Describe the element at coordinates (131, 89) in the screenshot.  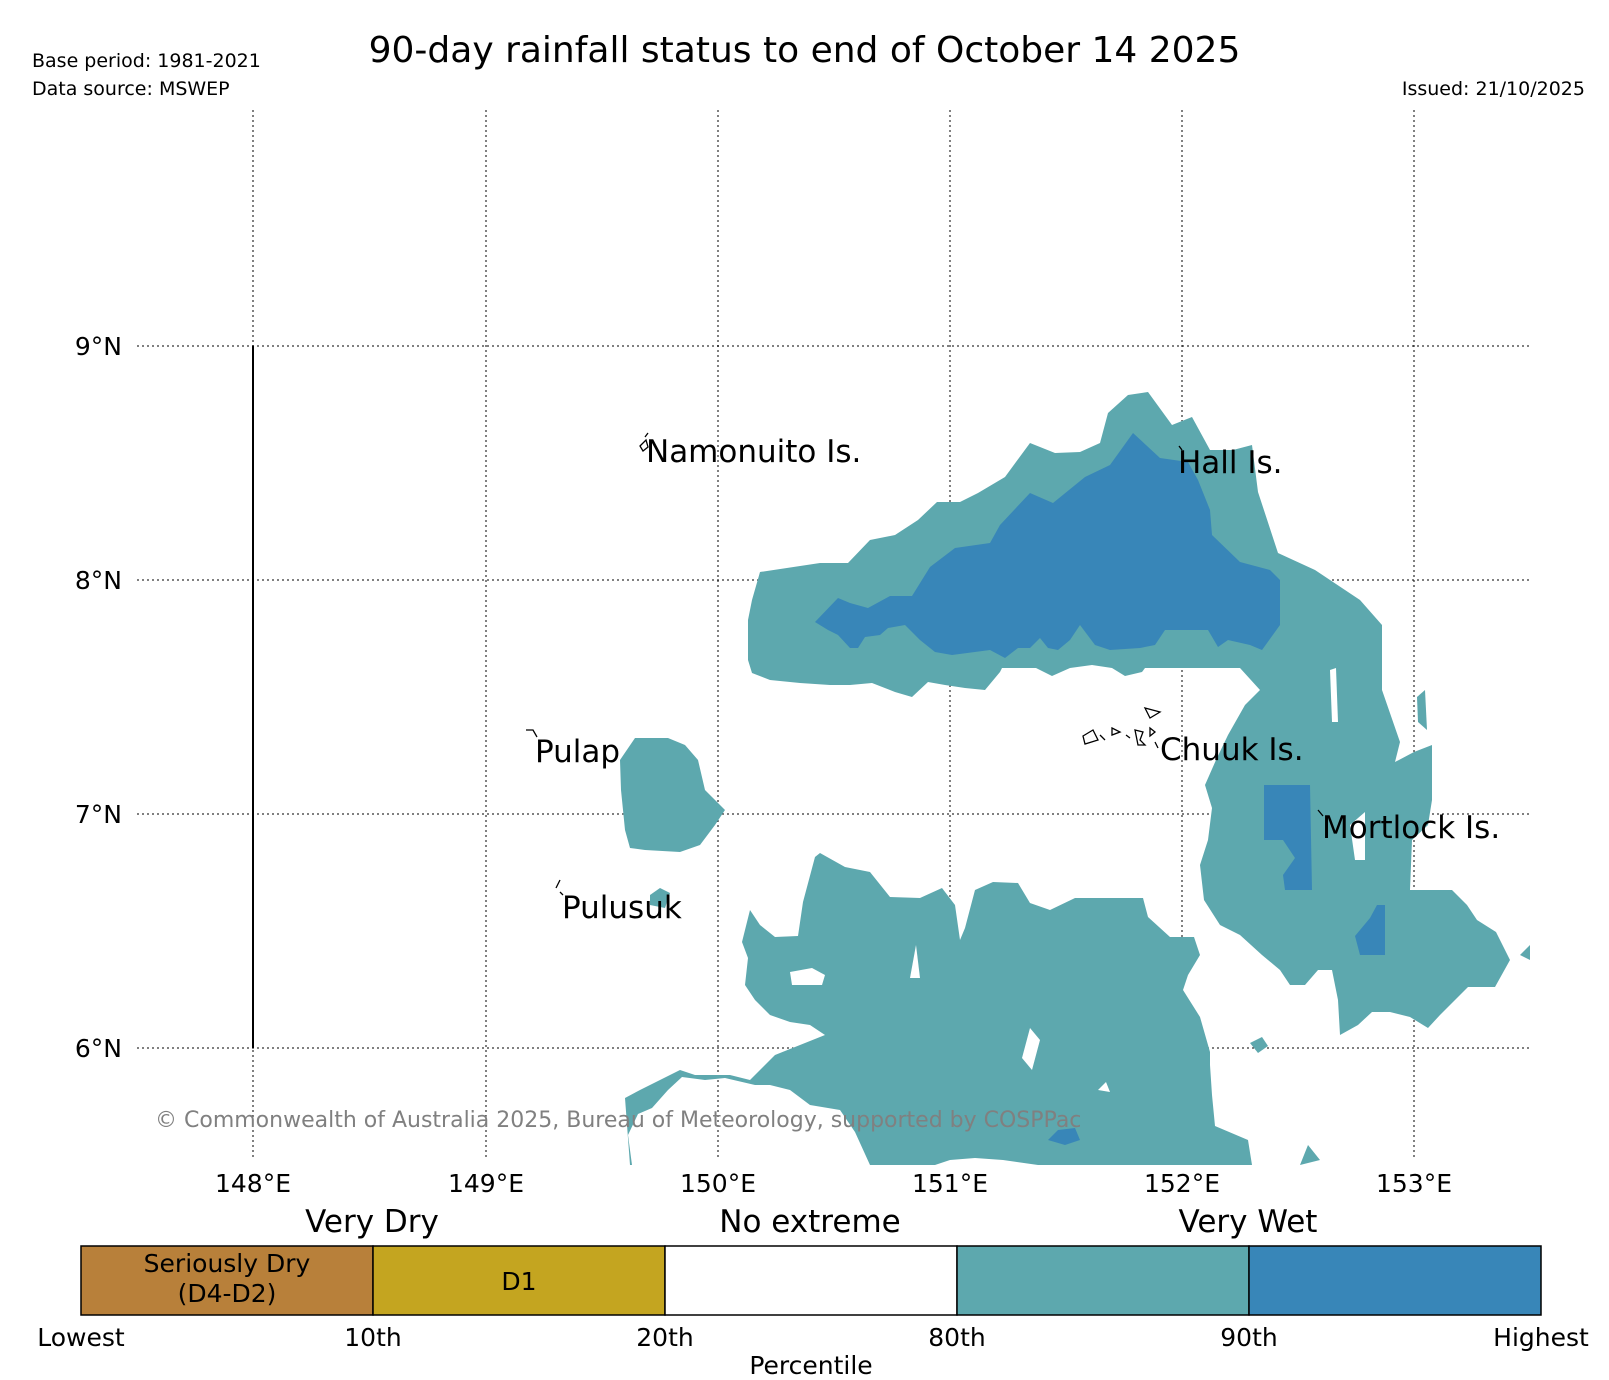
I see `data-source-note: Data source: MSWEP` at that location.